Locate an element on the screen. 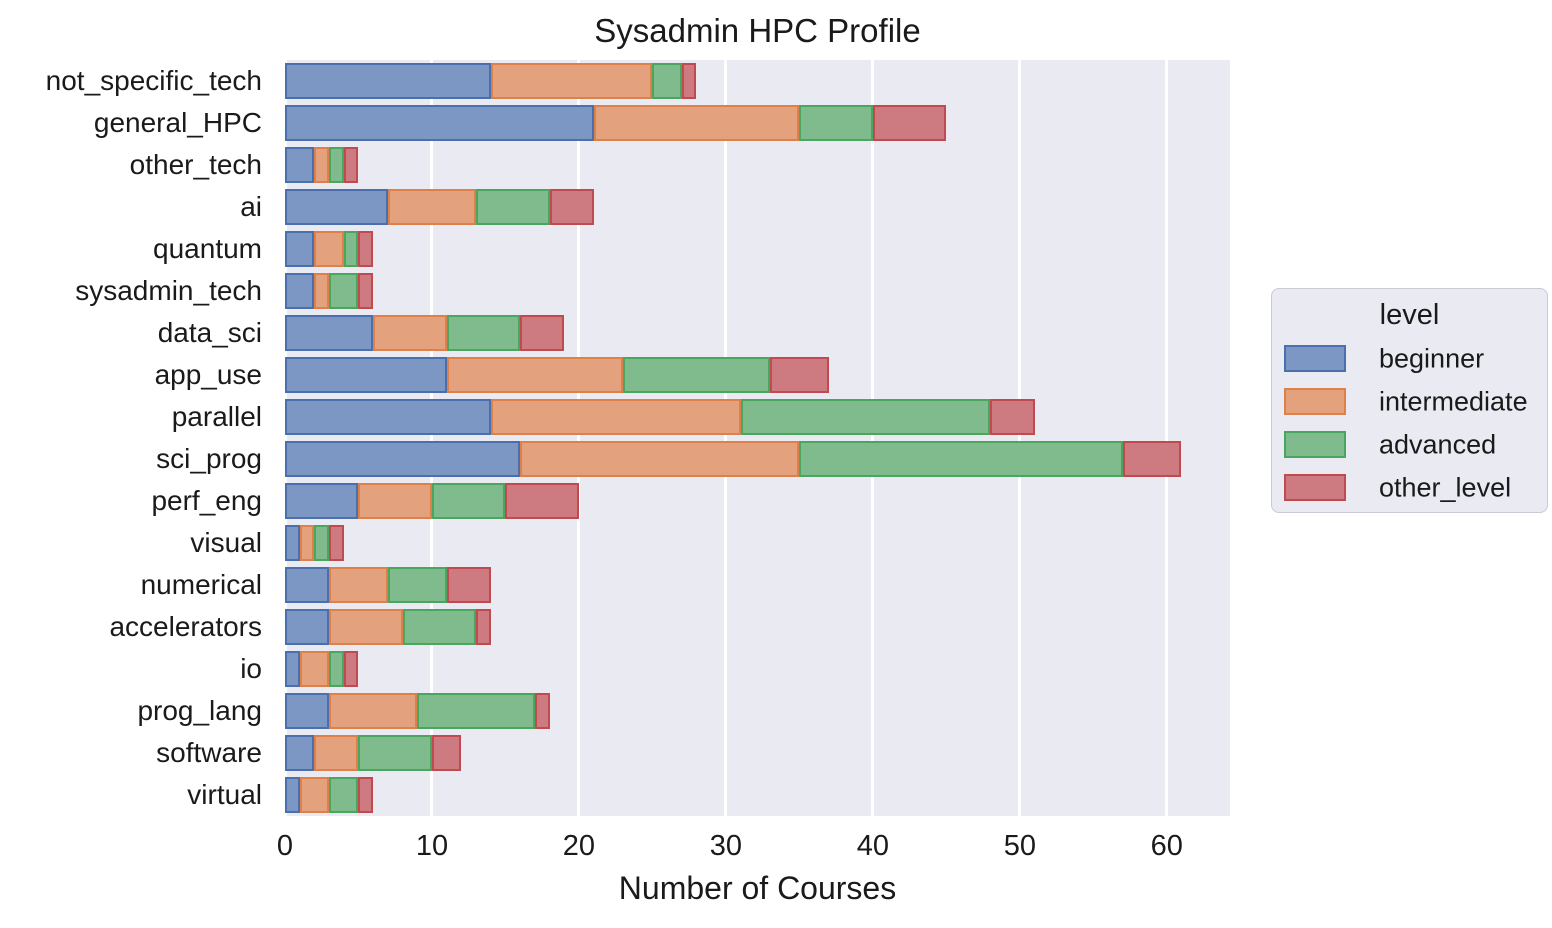  bar-row-numerical is located at coordinates (757, 585).